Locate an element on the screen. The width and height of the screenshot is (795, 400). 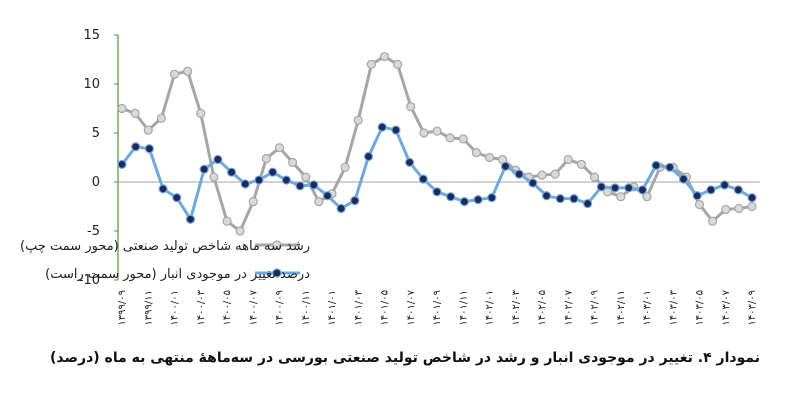
x-tick-label: ۱۴۰۳/۰۵ is located at coordinates (700, 308).